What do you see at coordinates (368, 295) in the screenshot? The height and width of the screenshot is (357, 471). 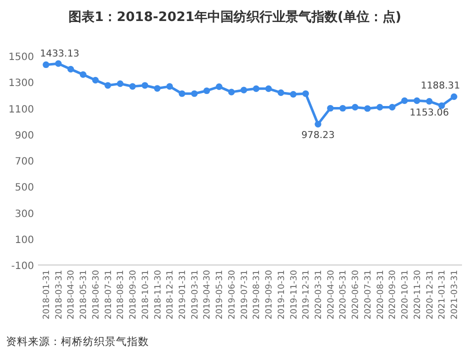 I see `x-tick-label: 2020-07-31` at bounding box center [368, 295].